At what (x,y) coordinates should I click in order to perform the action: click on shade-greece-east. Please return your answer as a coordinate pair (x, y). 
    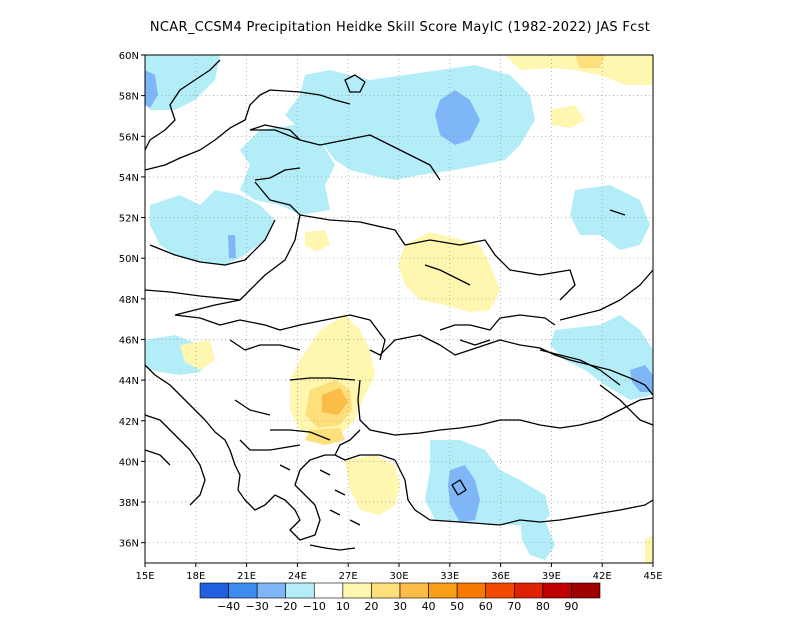
    Looking at the image, I should click on (372, 485).